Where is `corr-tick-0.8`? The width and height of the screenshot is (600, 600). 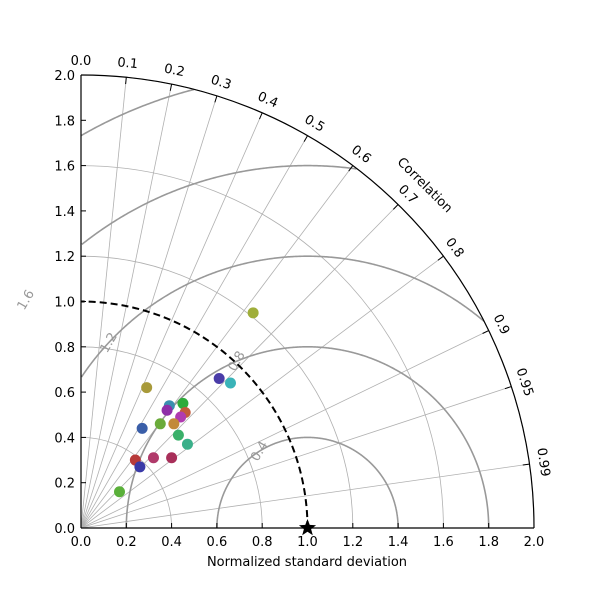 corr-tick-0.8 is located at coordinates (440, 258).